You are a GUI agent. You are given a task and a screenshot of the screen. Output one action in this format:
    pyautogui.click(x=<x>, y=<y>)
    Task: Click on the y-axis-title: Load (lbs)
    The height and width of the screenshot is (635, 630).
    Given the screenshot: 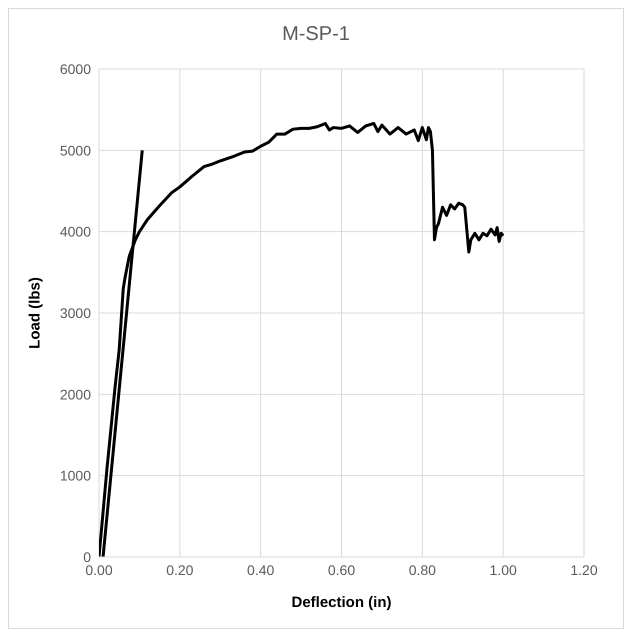 What is the action you would take?
    pyautogui.click(x=35, y=313)
    